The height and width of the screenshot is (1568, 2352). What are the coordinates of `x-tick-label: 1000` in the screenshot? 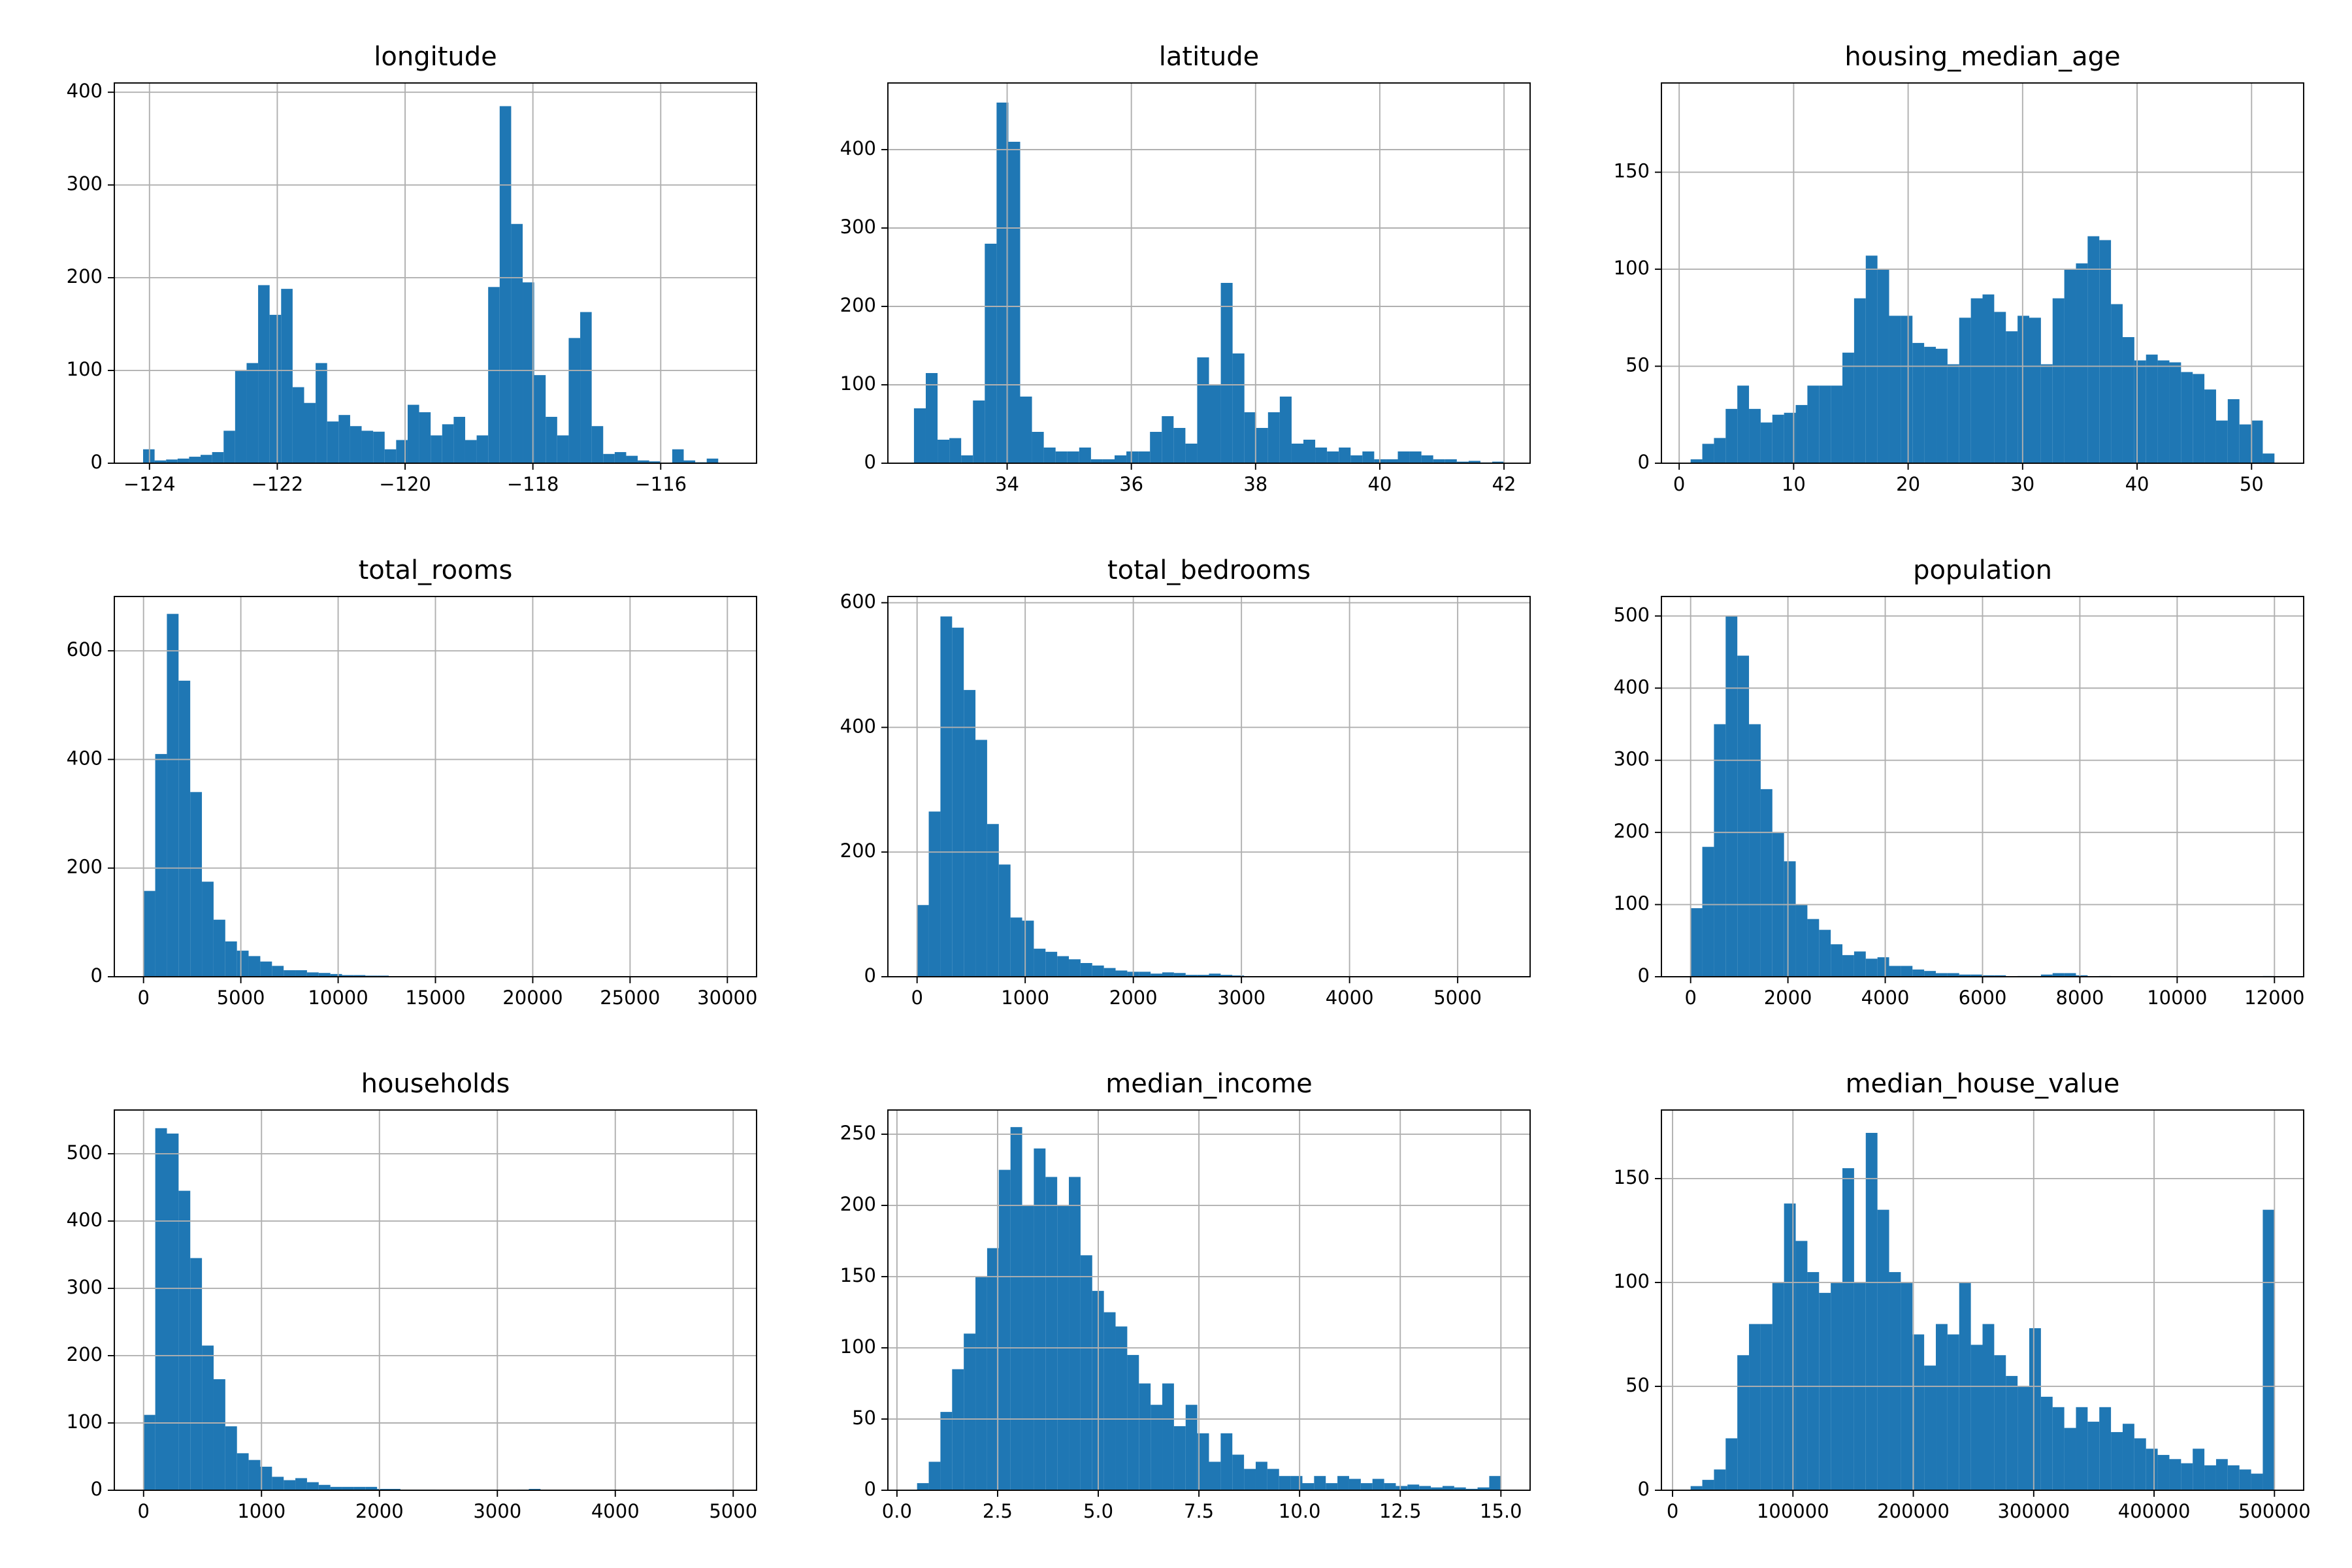 It's located at (261, 1511).